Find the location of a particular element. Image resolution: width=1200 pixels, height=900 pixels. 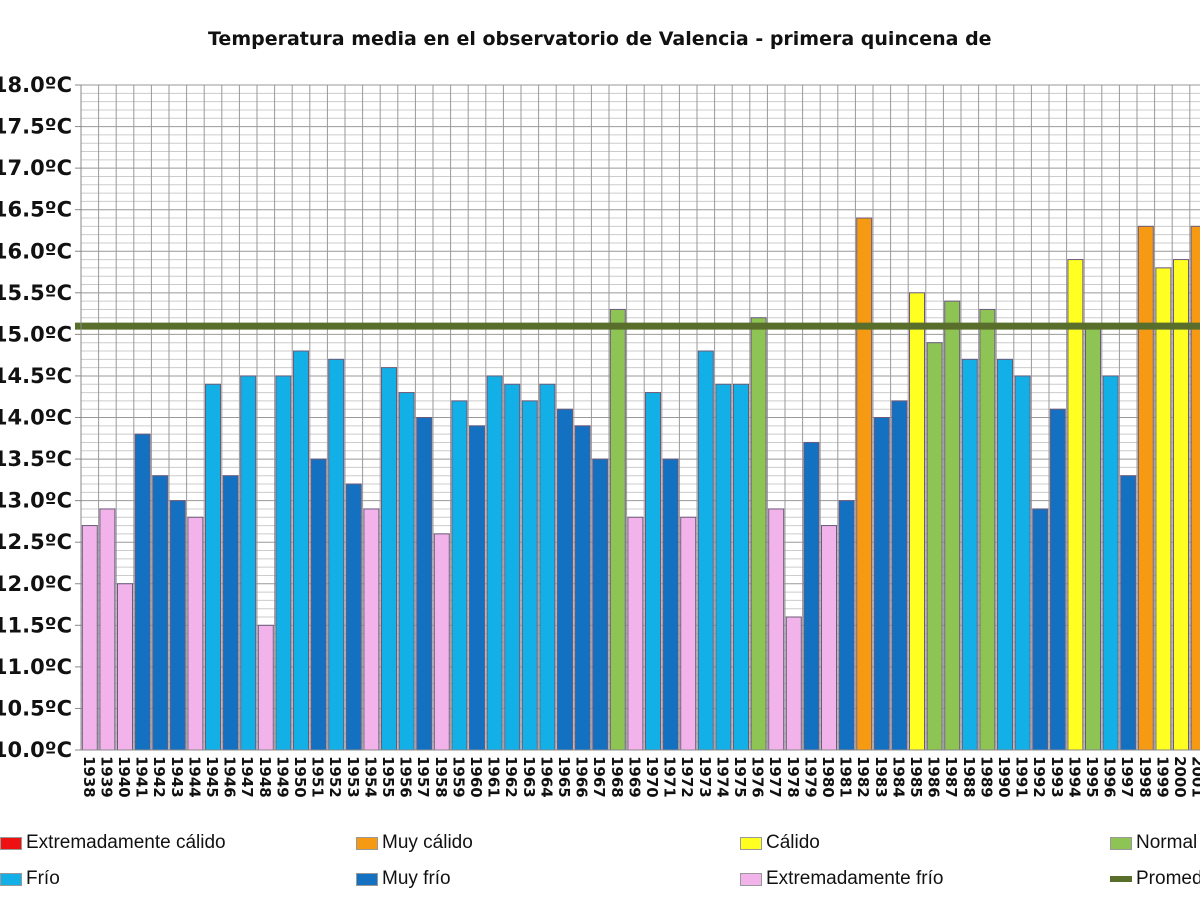

bar-1985 is located at coordinates (917, 521).